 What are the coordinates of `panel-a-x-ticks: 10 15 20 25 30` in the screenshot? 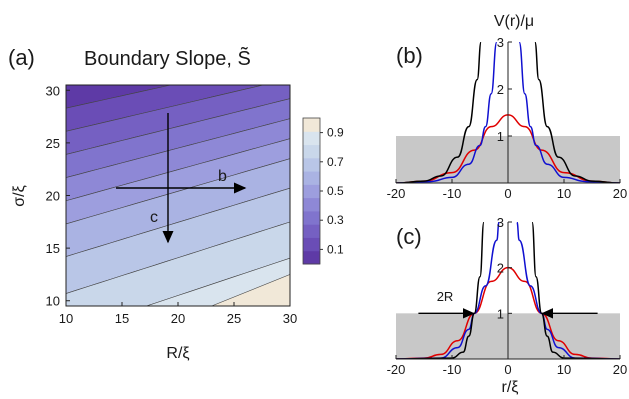 It's located at (178, 314).